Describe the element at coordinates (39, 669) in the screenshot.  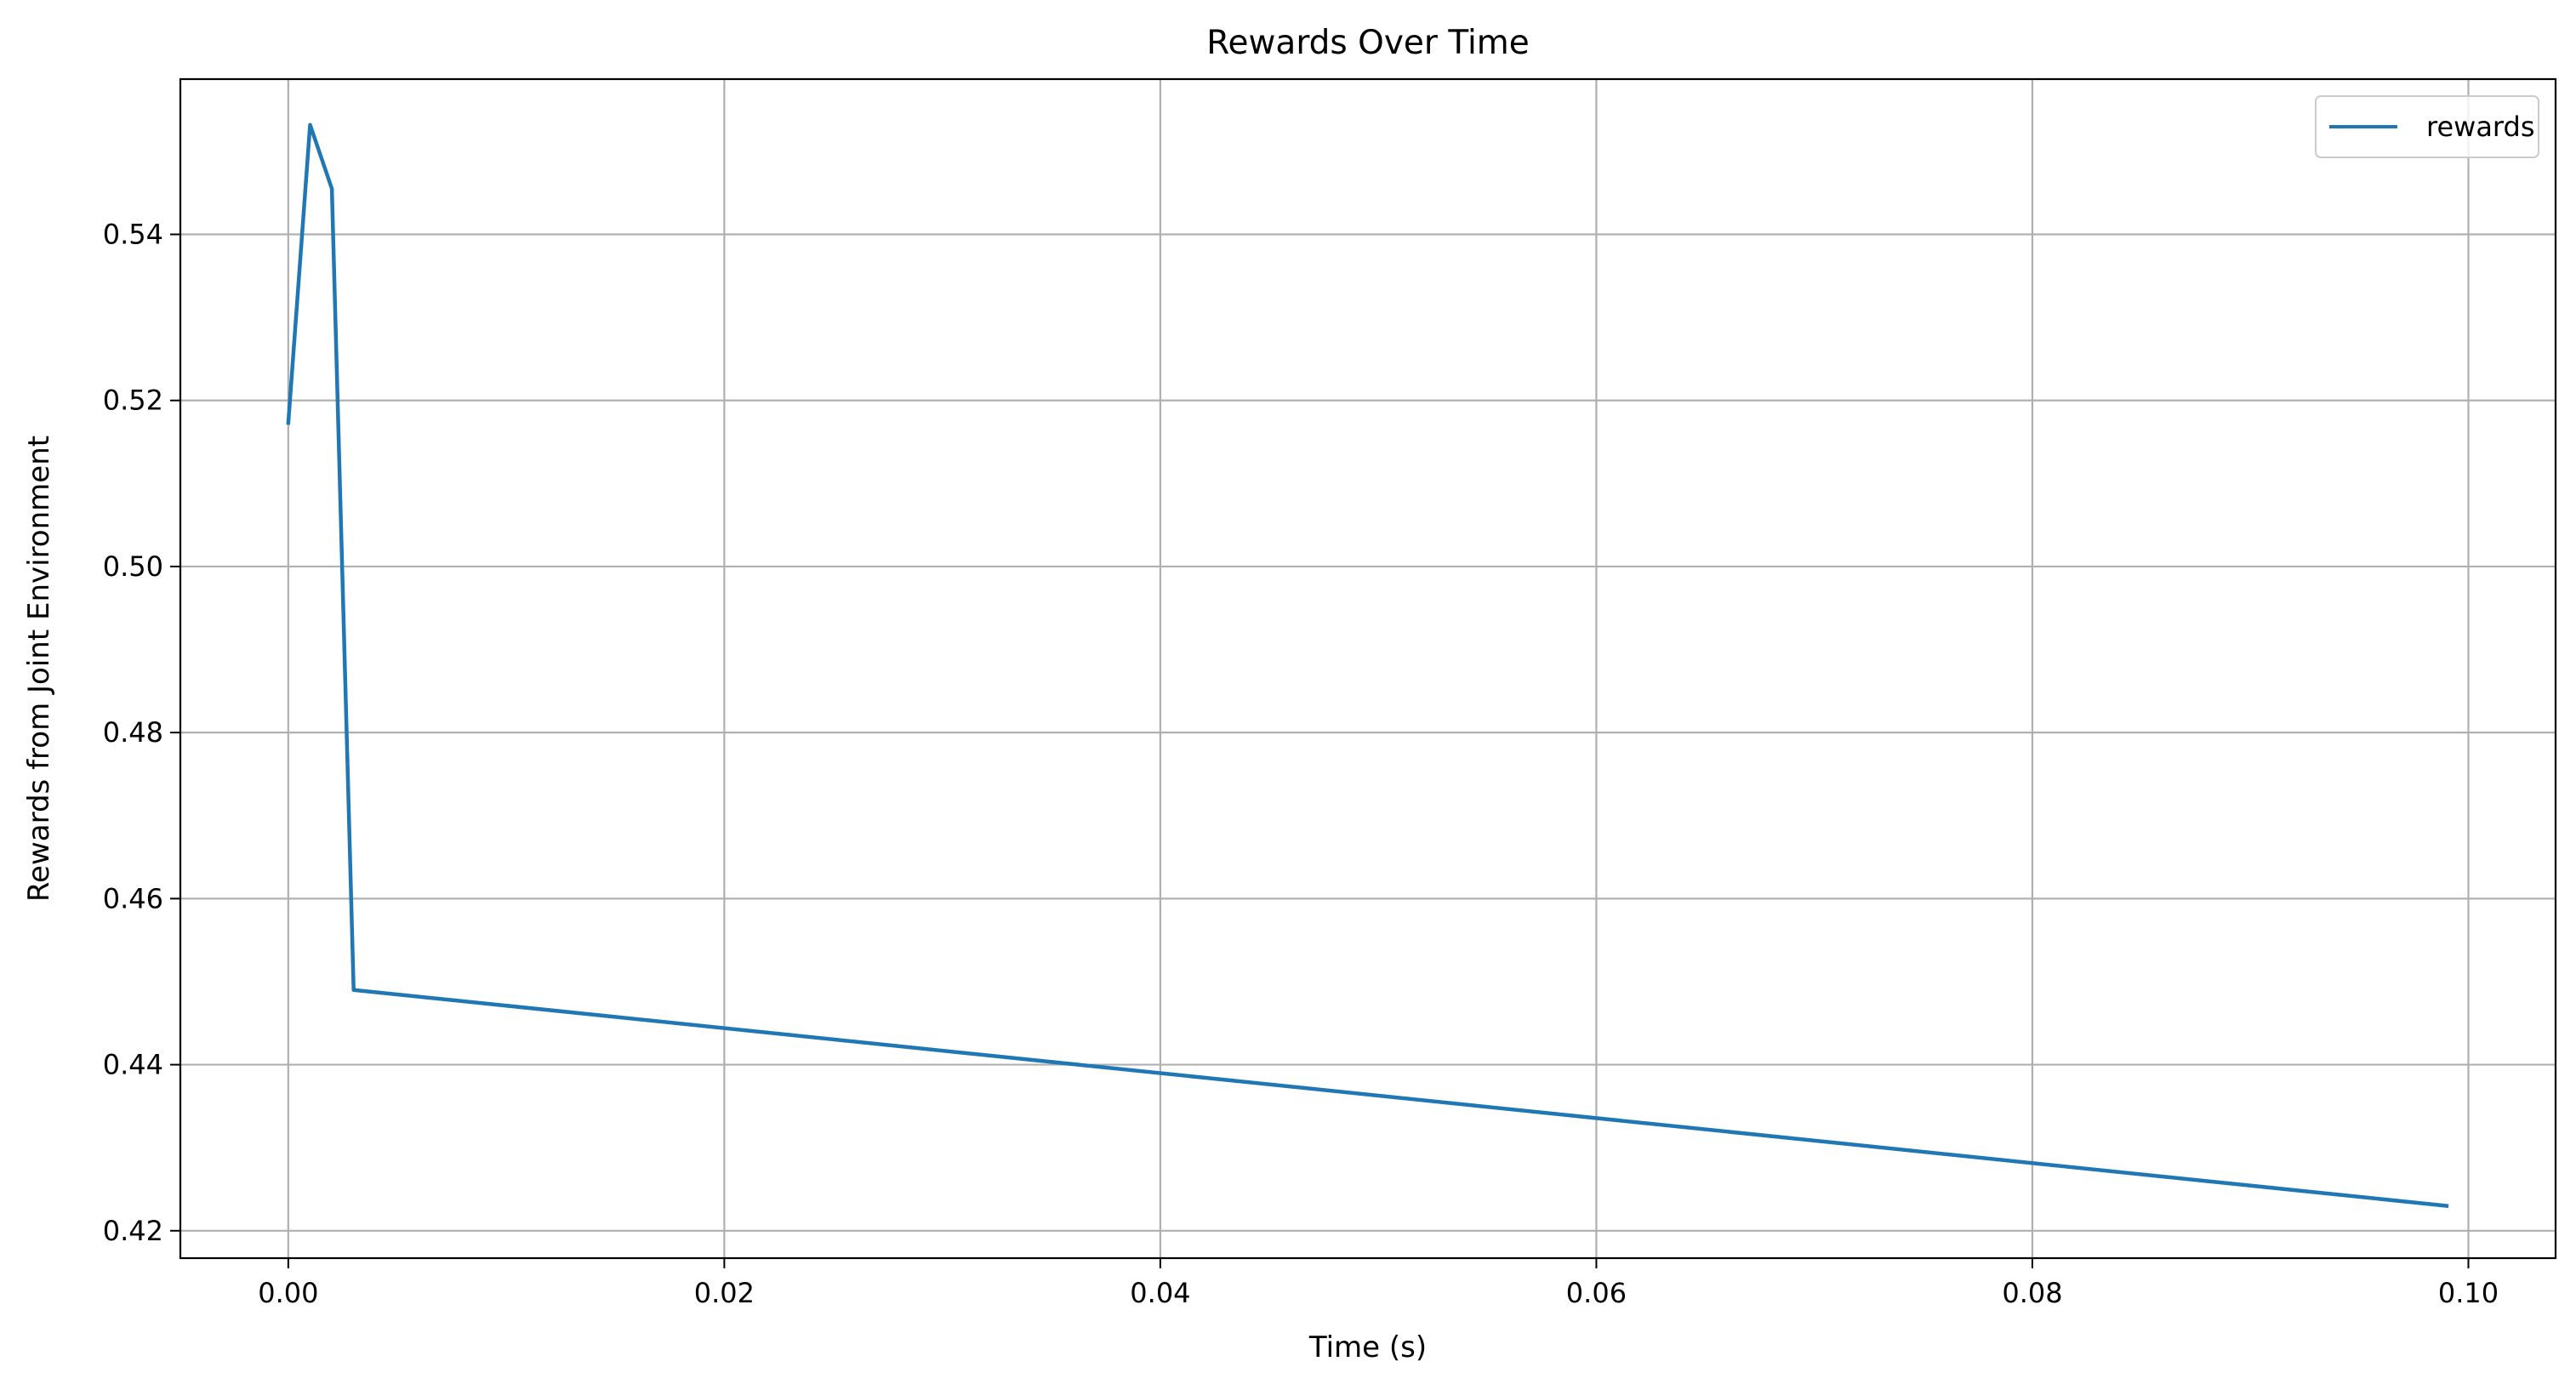
I see `y-axis-label: Rewards from Joint Environment` at that location.